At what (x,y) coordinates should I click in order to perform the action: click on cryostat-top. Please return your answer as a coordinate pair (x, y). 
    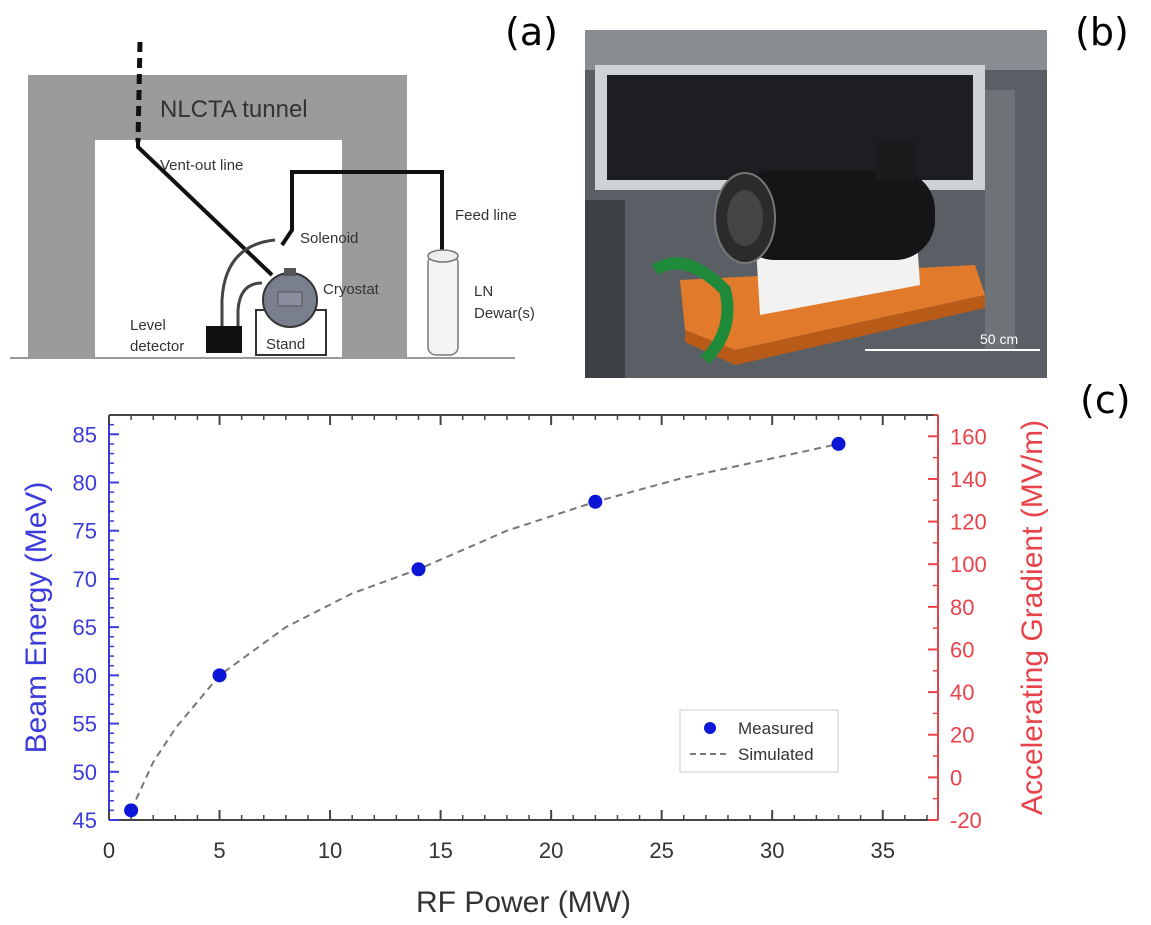
    Looking at the image, I should click on (290, 272).